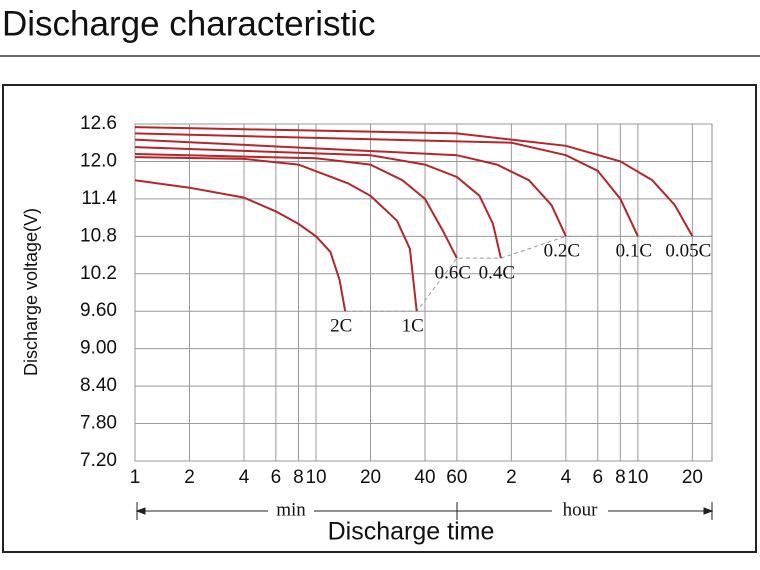 The width and height of the screenshot is (760, 570). Describe the element at coordinates (424, 477) in the screenshot. I see `x-tick-label: 40` at that location.